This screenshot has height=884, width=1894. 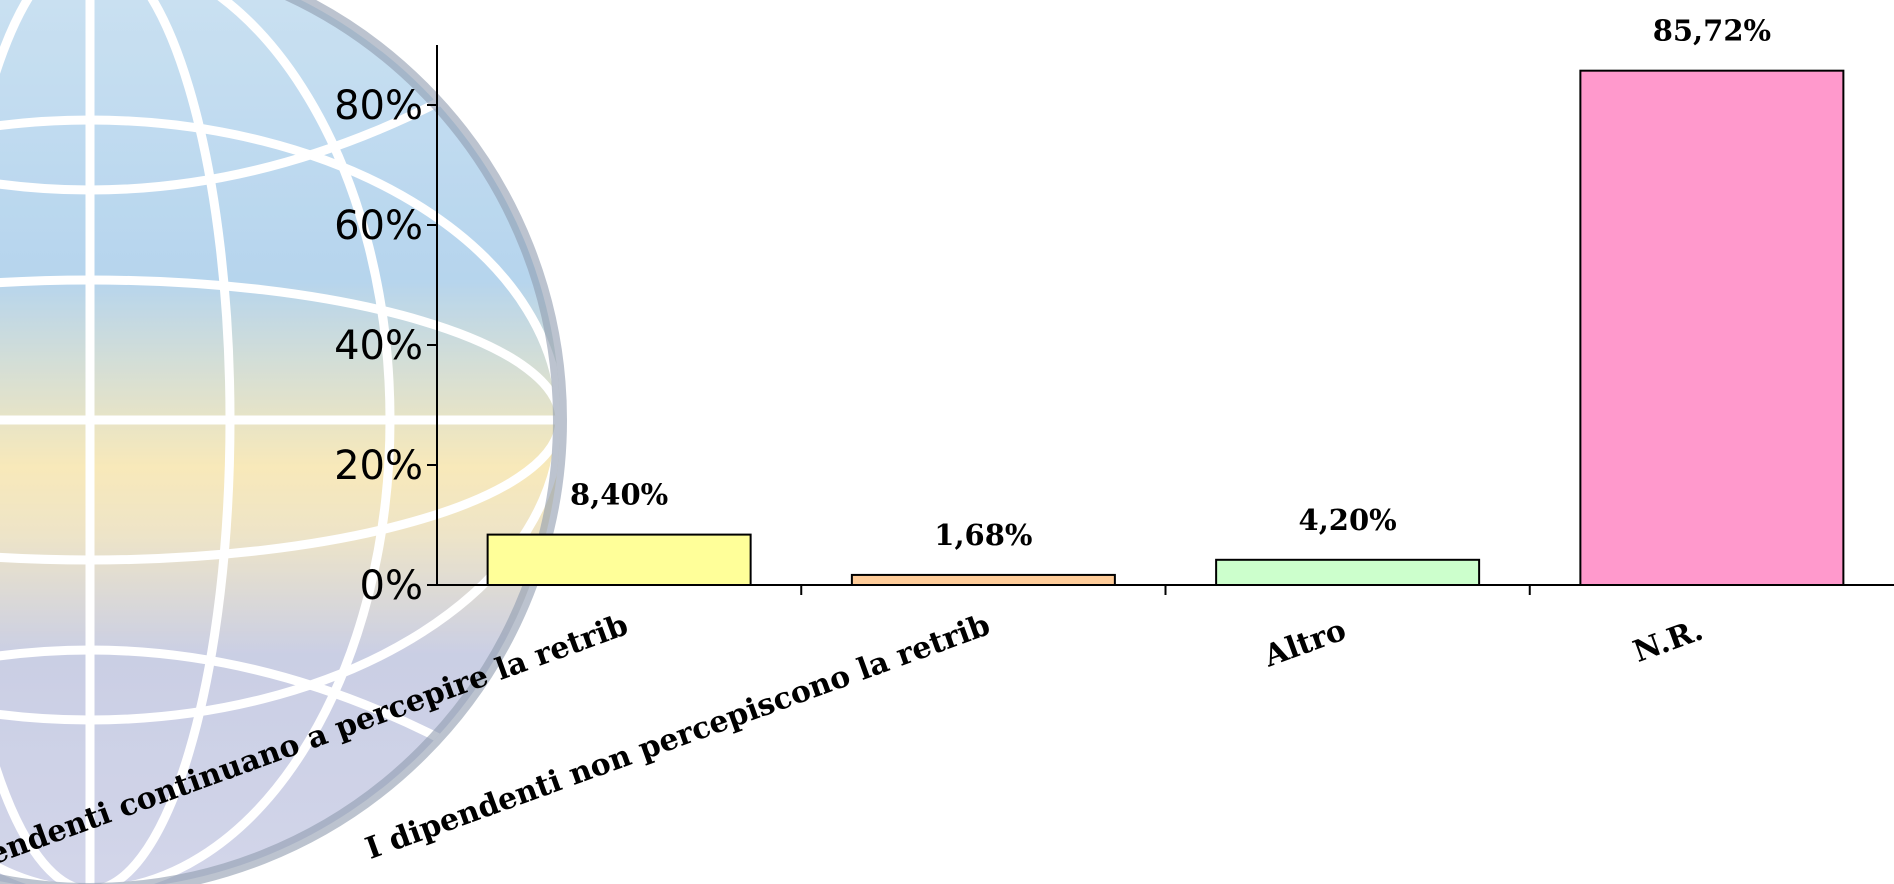 I want to click on data-label: 4,20%, so click(x=1348, y=520).